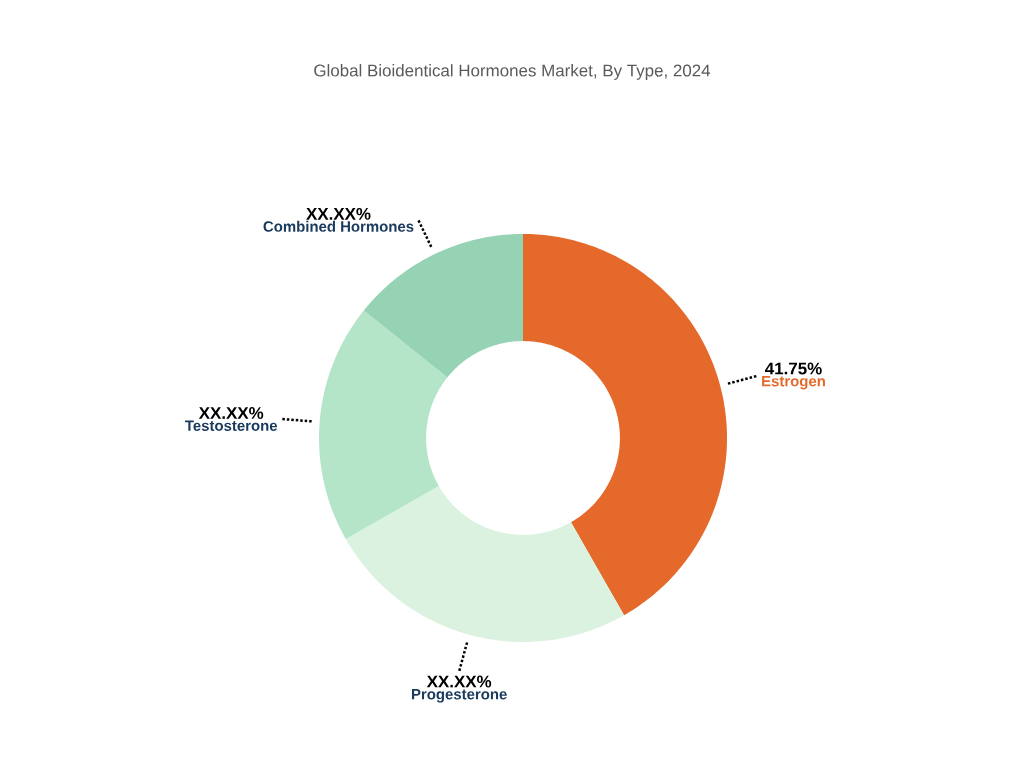  What do you see at coordinates (793, 382) in the screenshot?
I see `slice-label: Estrogen` at bounding box center [793, 382].